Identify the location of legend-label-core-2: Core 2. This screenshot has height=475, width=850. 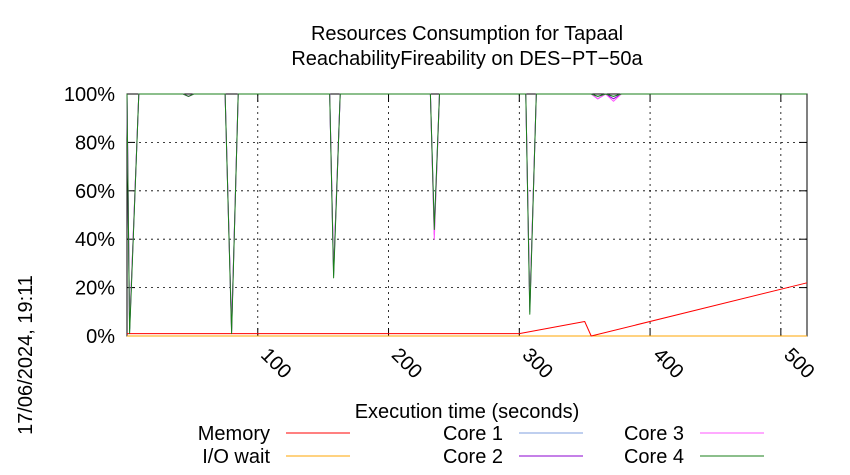
(473, 457).